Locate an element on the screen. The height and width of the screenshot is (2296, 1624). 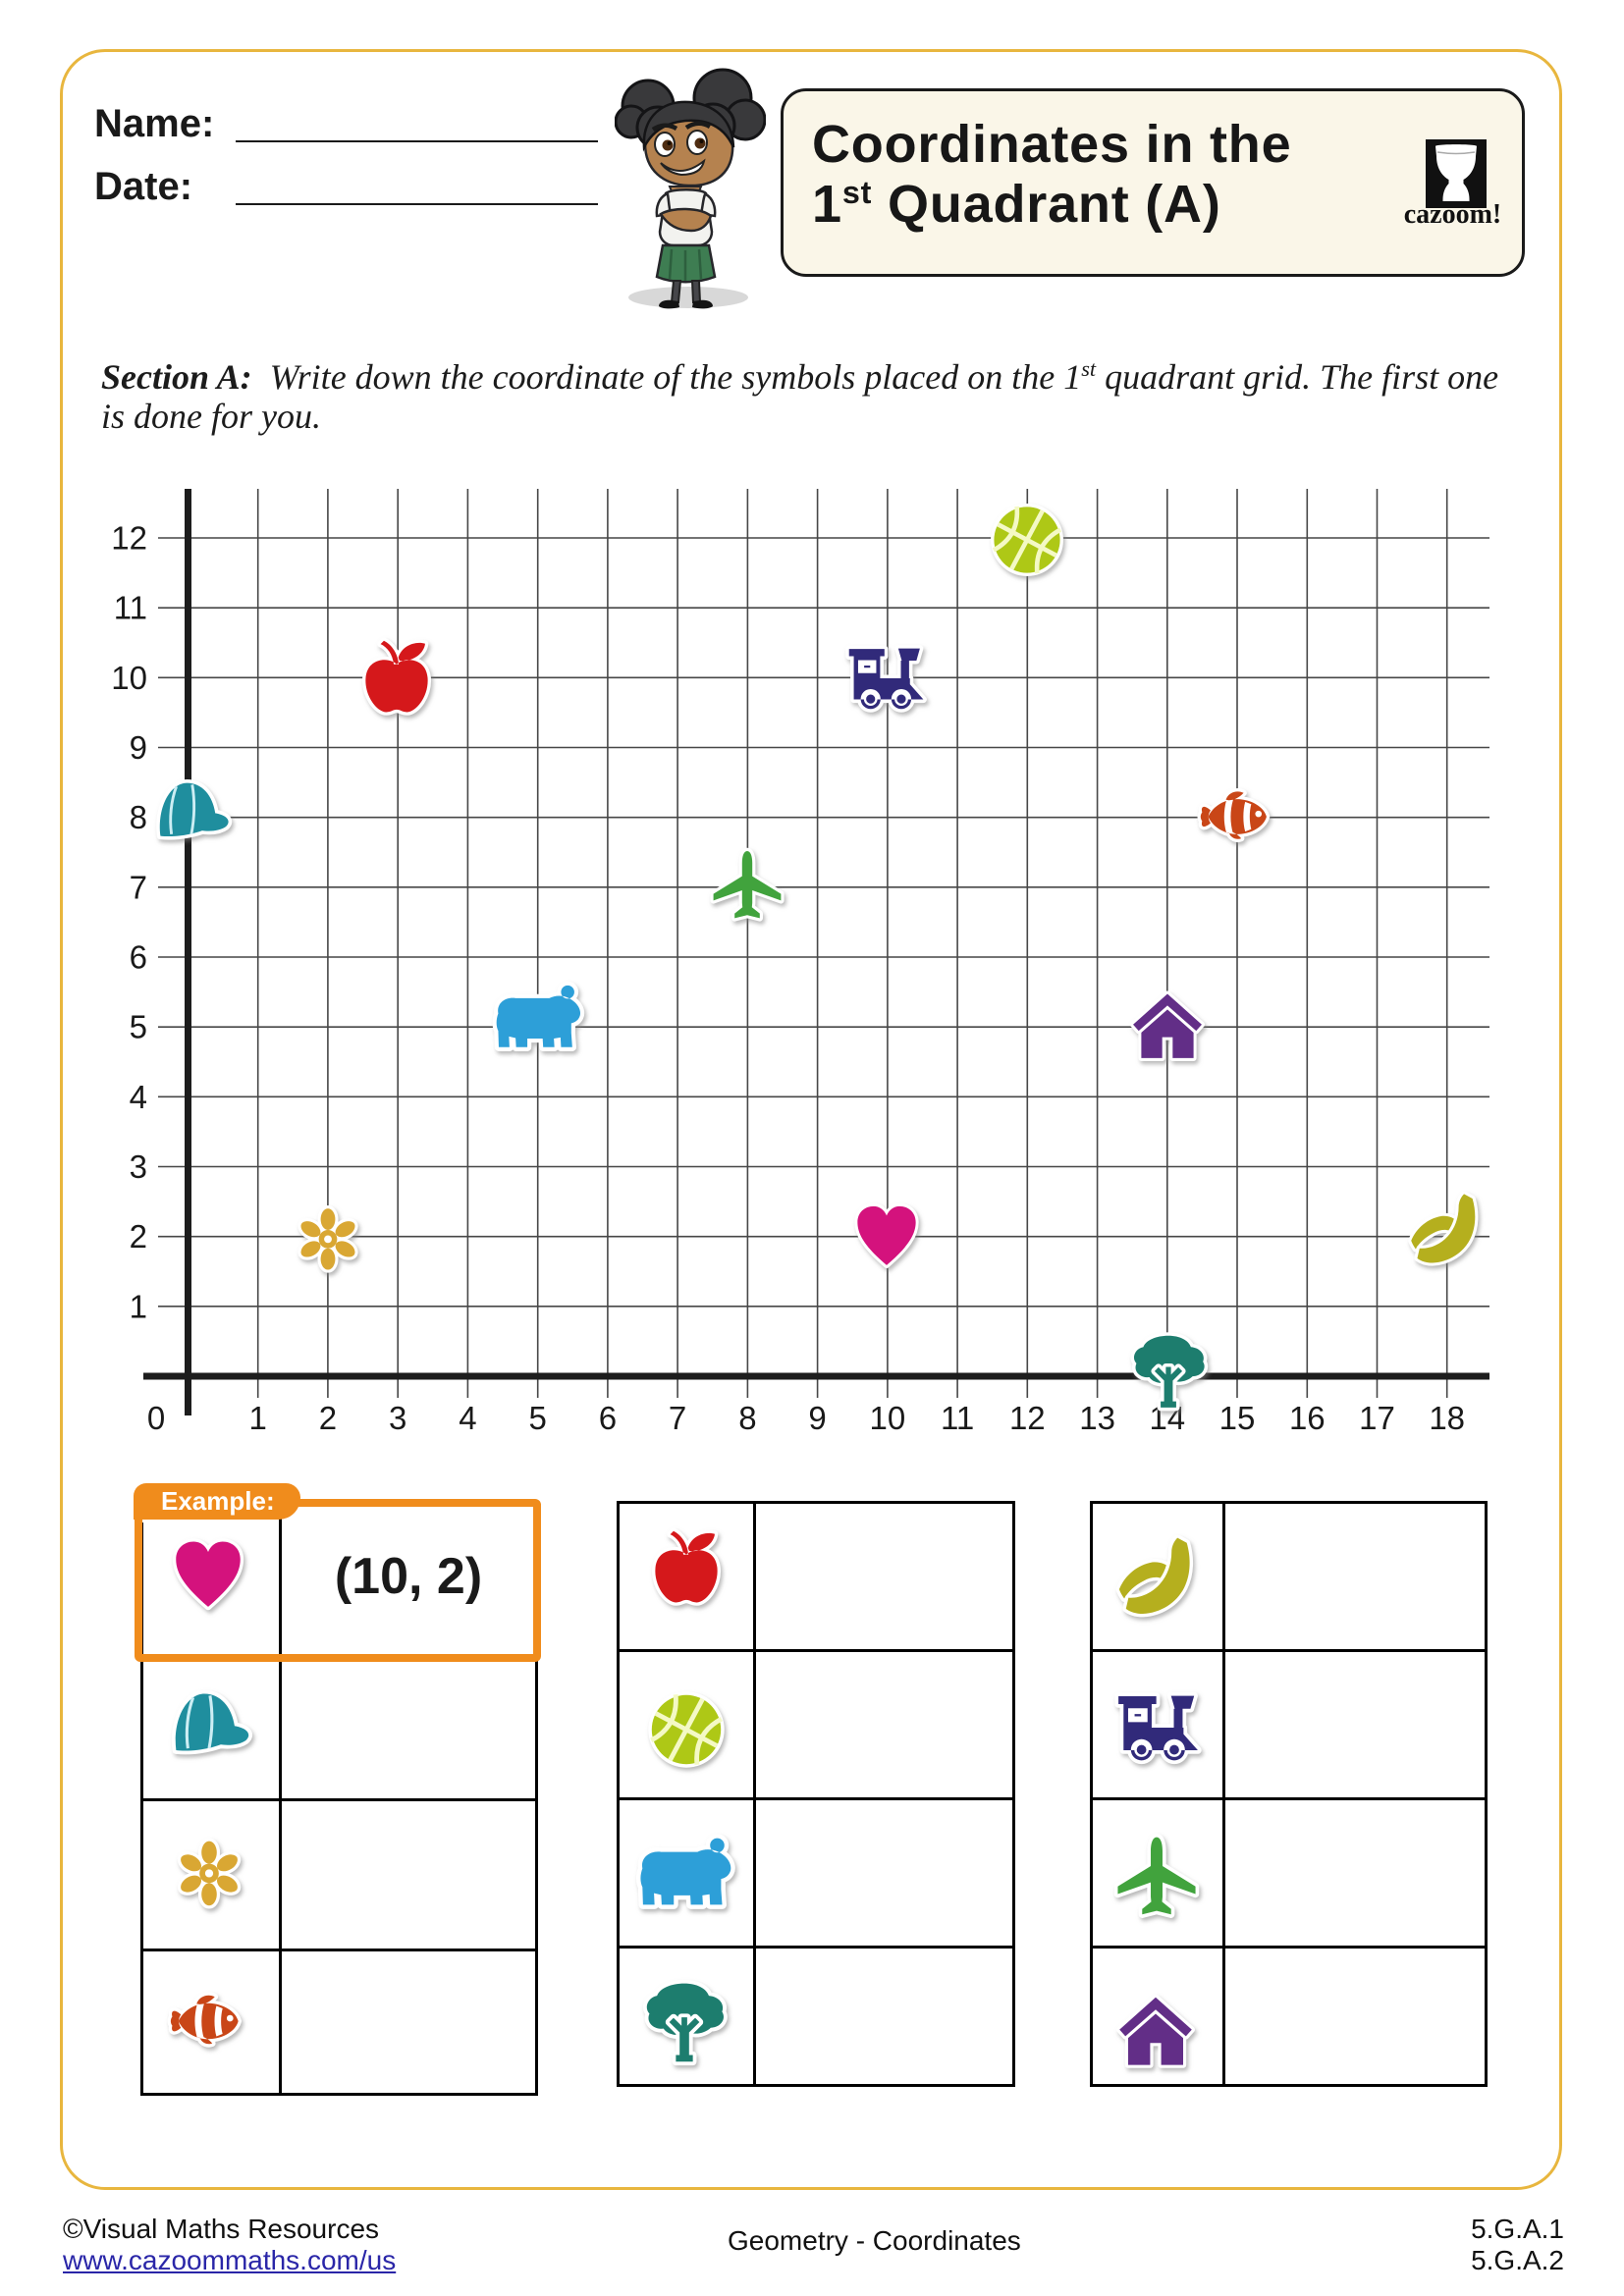
svg-text: 17 is located at coordinates (1377, 1418).